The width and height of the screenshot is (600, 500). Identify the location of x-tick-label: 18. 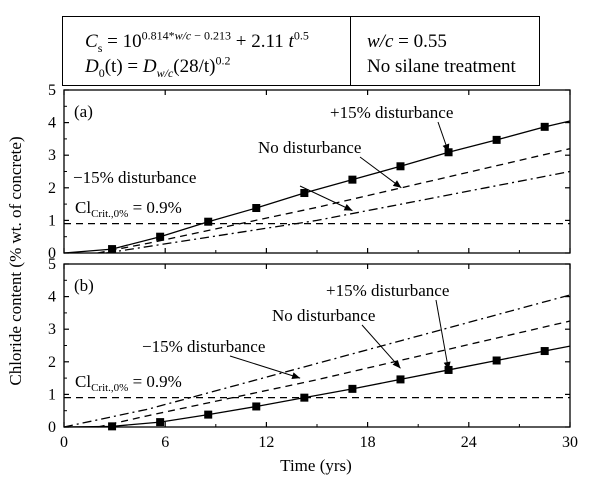
(368, 442).